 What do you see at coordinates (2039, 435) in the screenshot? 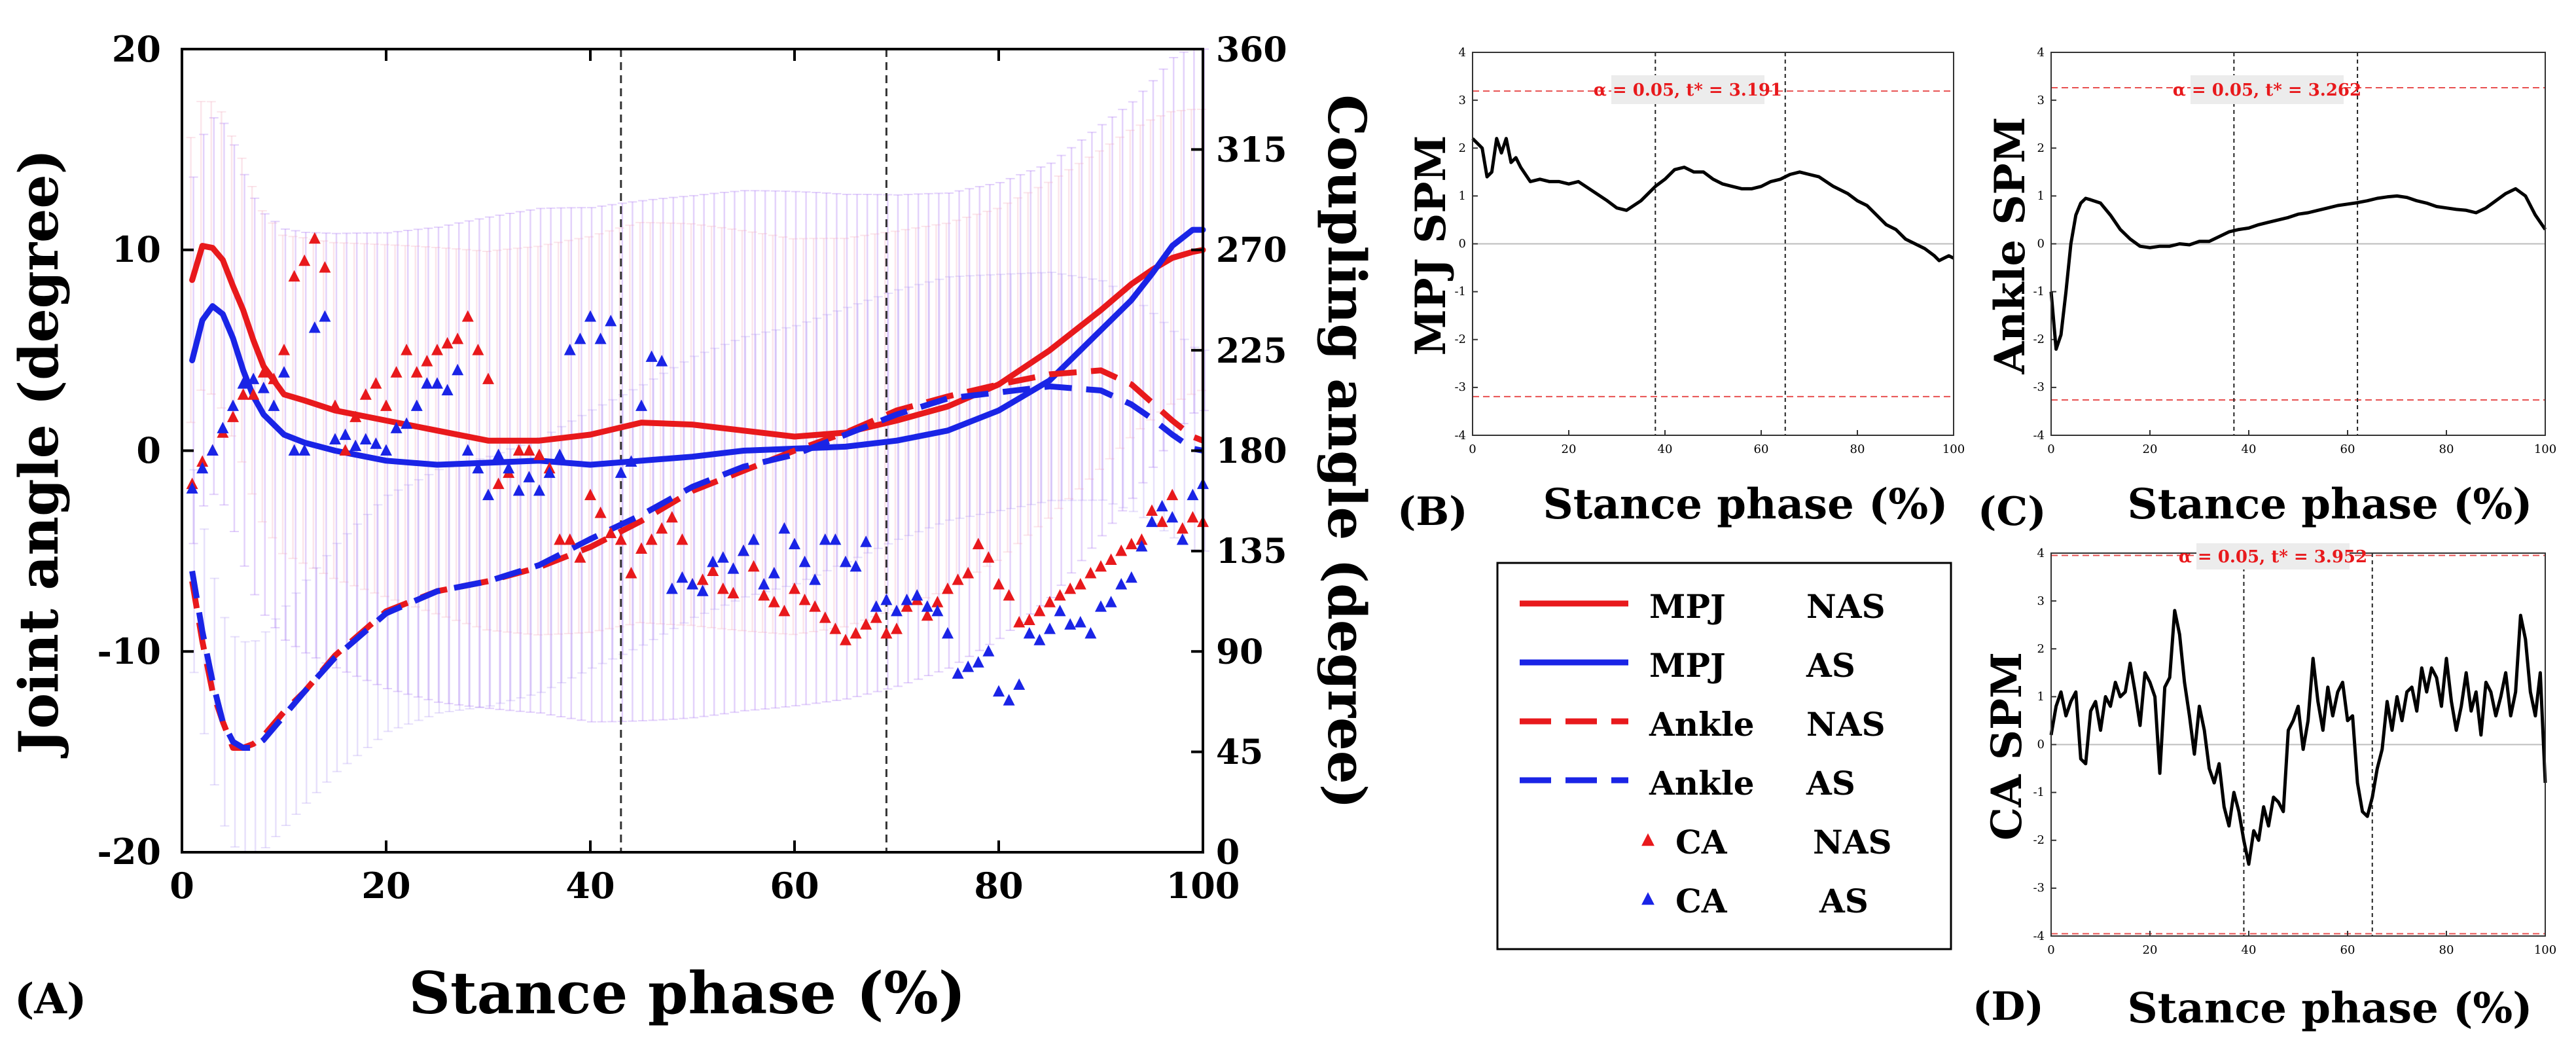
I see `panel-c-y-tick: -4` at bounding box center [2039, 435].